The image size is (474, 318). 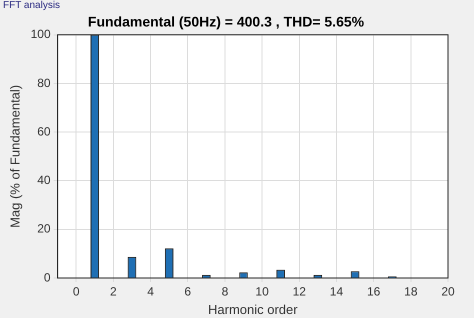 I want to click on y-tick-label: 60, so click(x=44, y=131).